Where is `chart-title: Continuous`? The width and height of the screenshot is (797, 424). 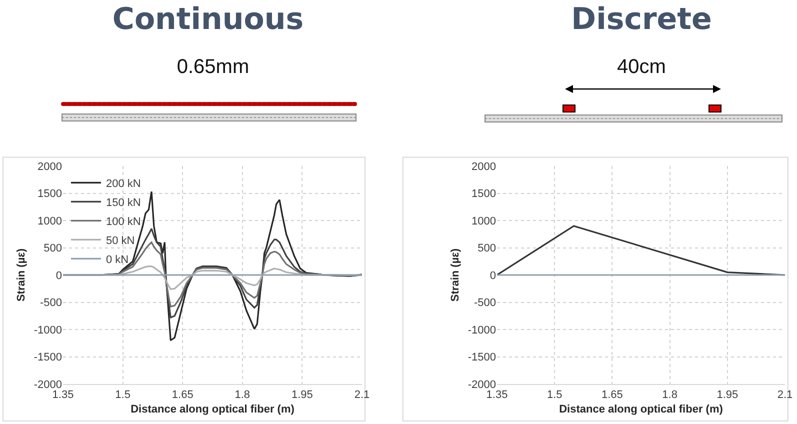 chart-title: Continuous is located at coordinates (208, 19).